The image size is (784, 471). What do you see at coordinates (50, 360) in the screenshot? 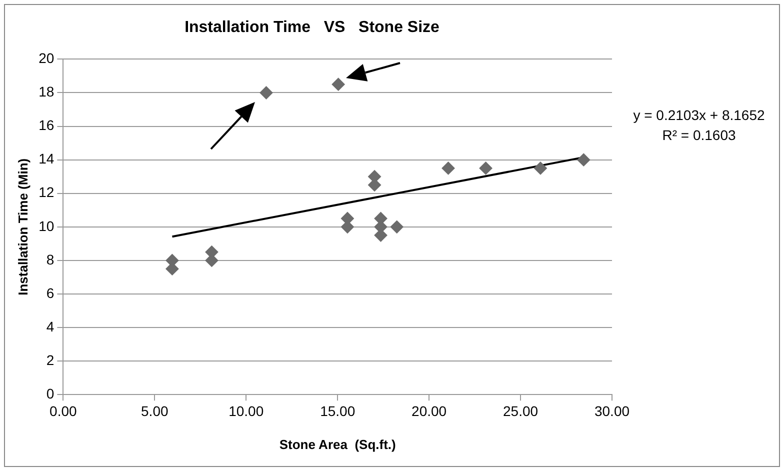
I see `y-tick-label: 2` at bounding box center [50, 360].